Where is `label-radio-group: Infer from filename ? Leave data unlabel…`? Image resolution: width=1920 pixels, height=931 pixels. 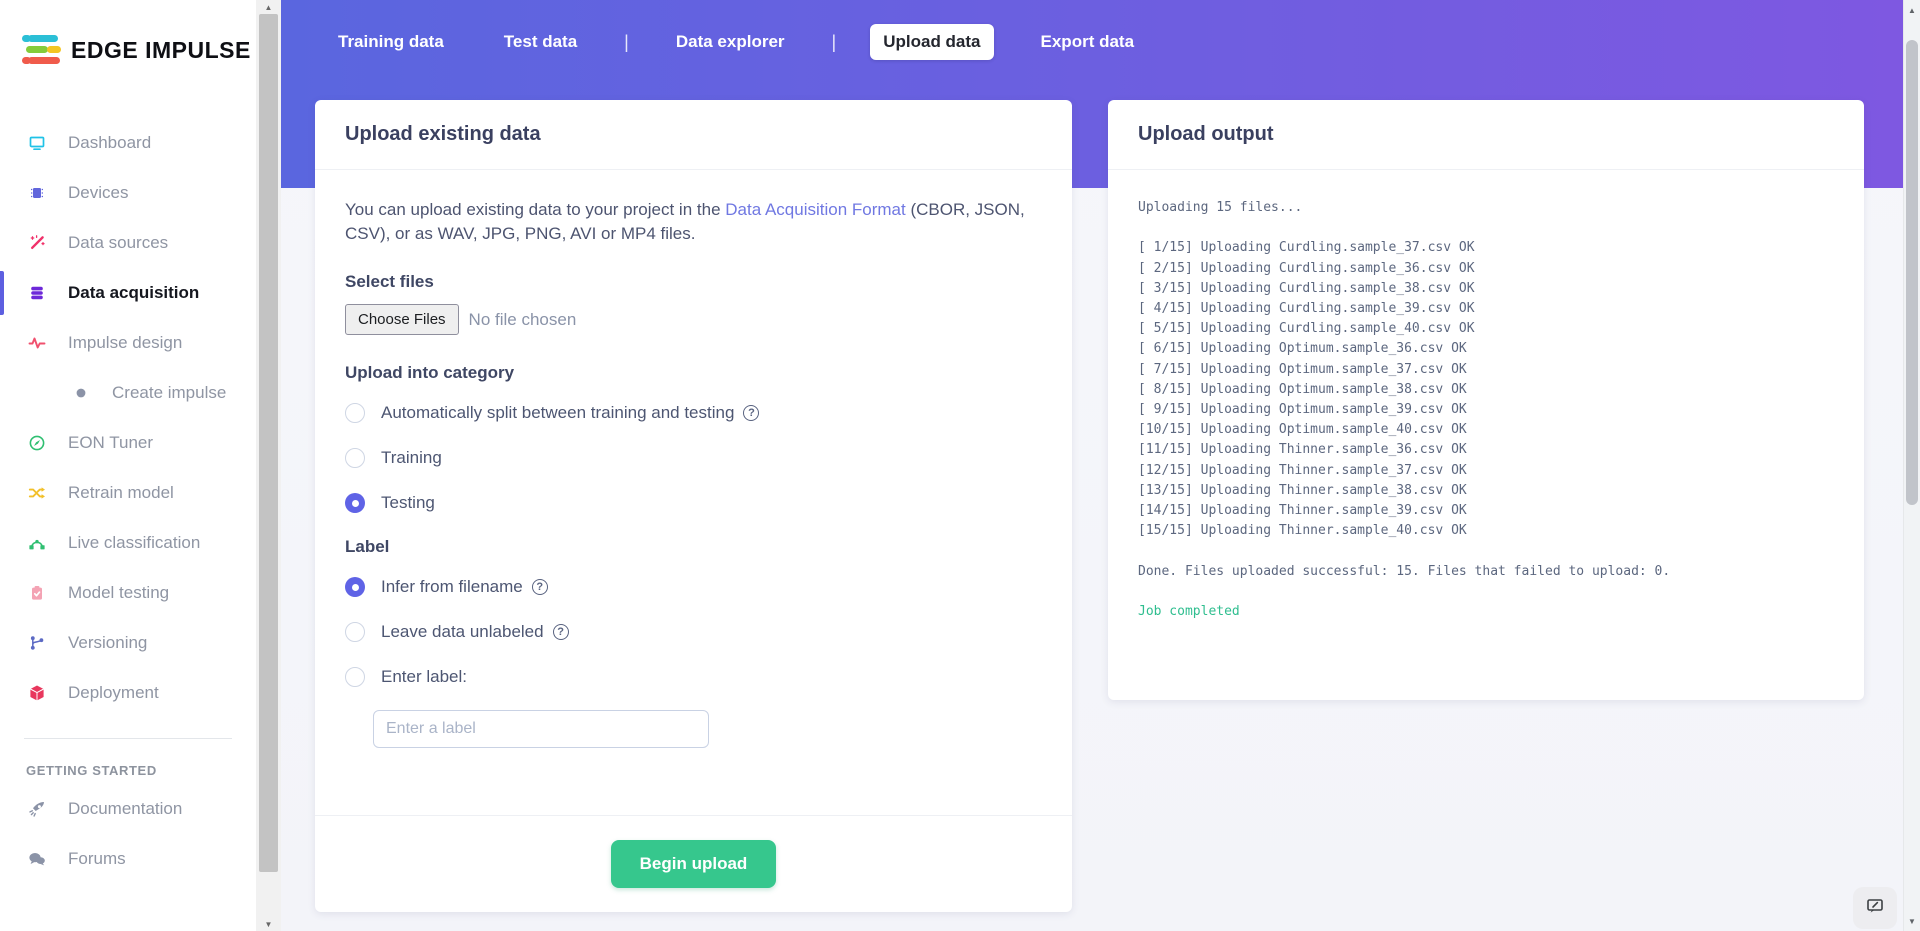 label-radio-group: Infer from filename ? Leave data unlabel… is located at coordinates (693, 632).